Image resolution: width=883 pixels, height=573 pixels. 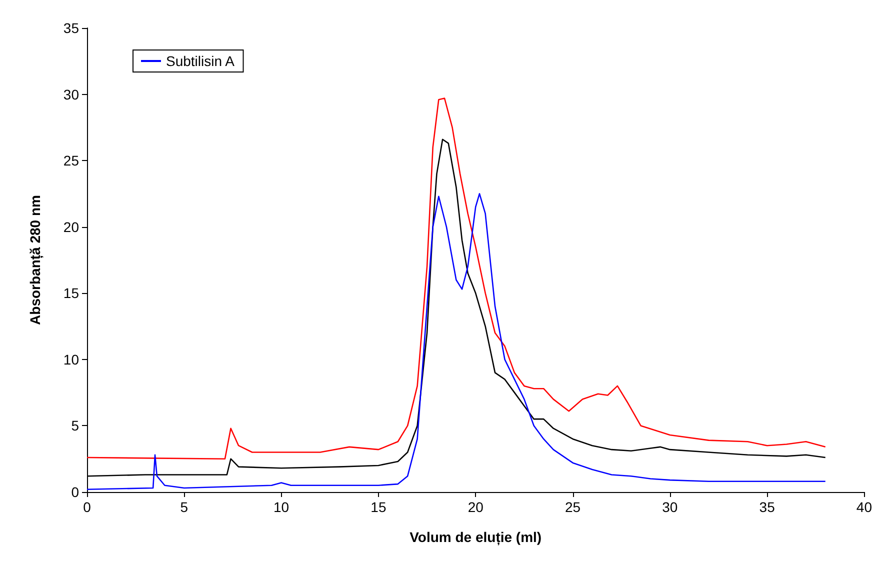 I want to click on y-tick-label: 15, so click(x=71, y=293).